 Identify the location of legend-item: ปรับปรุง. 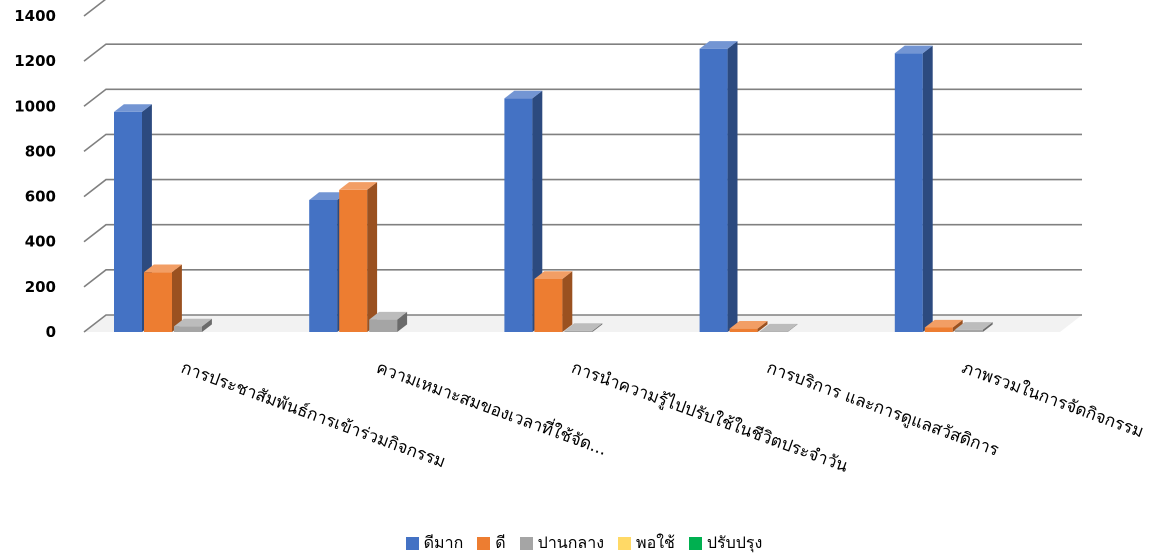
(725, 543).